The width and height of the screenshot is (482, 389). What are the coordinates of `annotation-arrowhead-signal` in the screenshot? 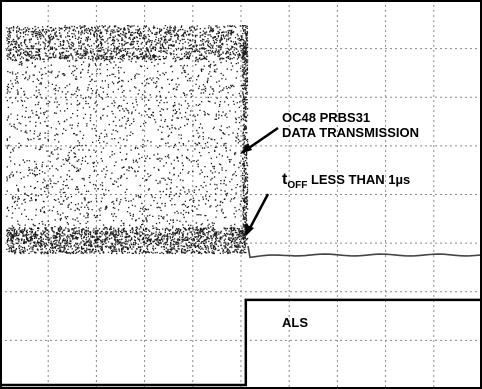 It's located at (246, 148).